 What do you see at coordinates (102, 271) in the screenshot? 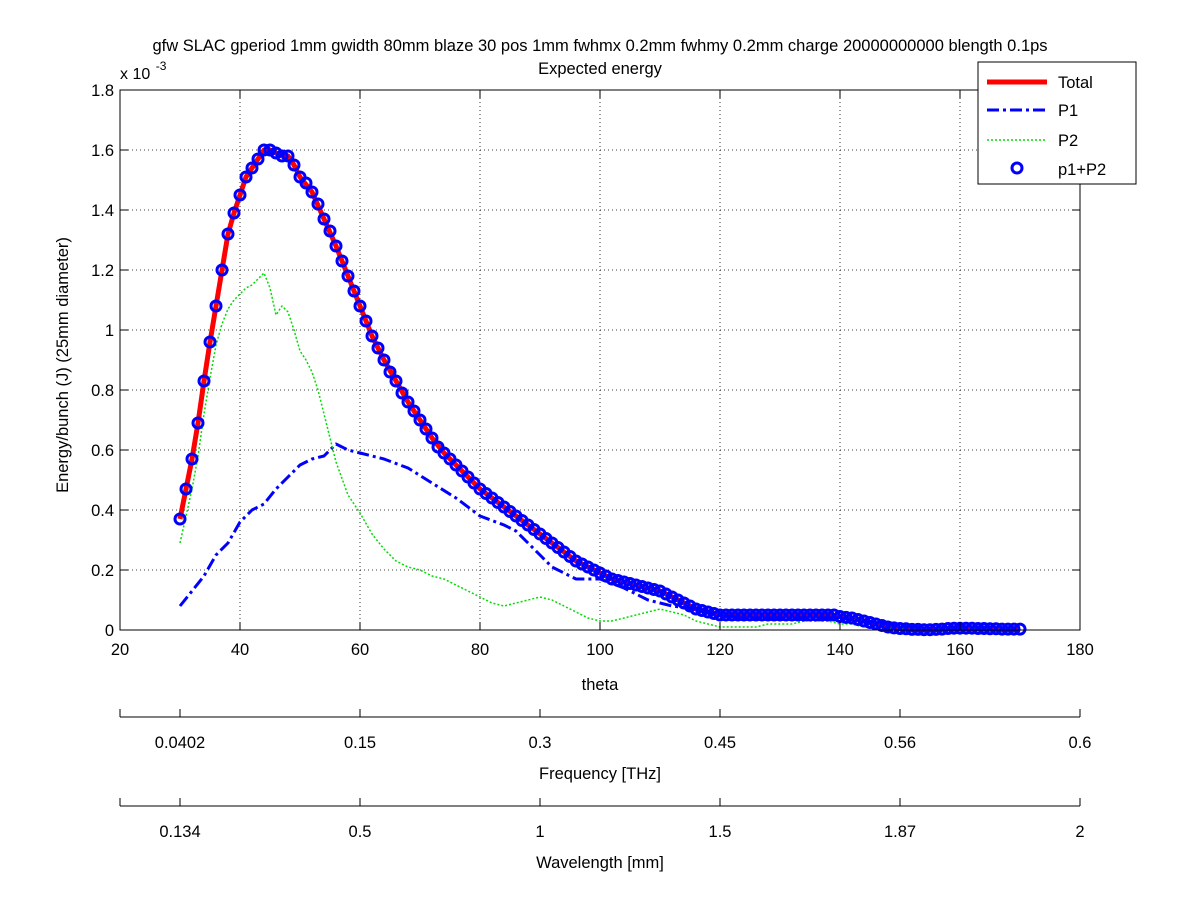
I see `y-tick-label: 1.2` at bounding box center [102, 271].